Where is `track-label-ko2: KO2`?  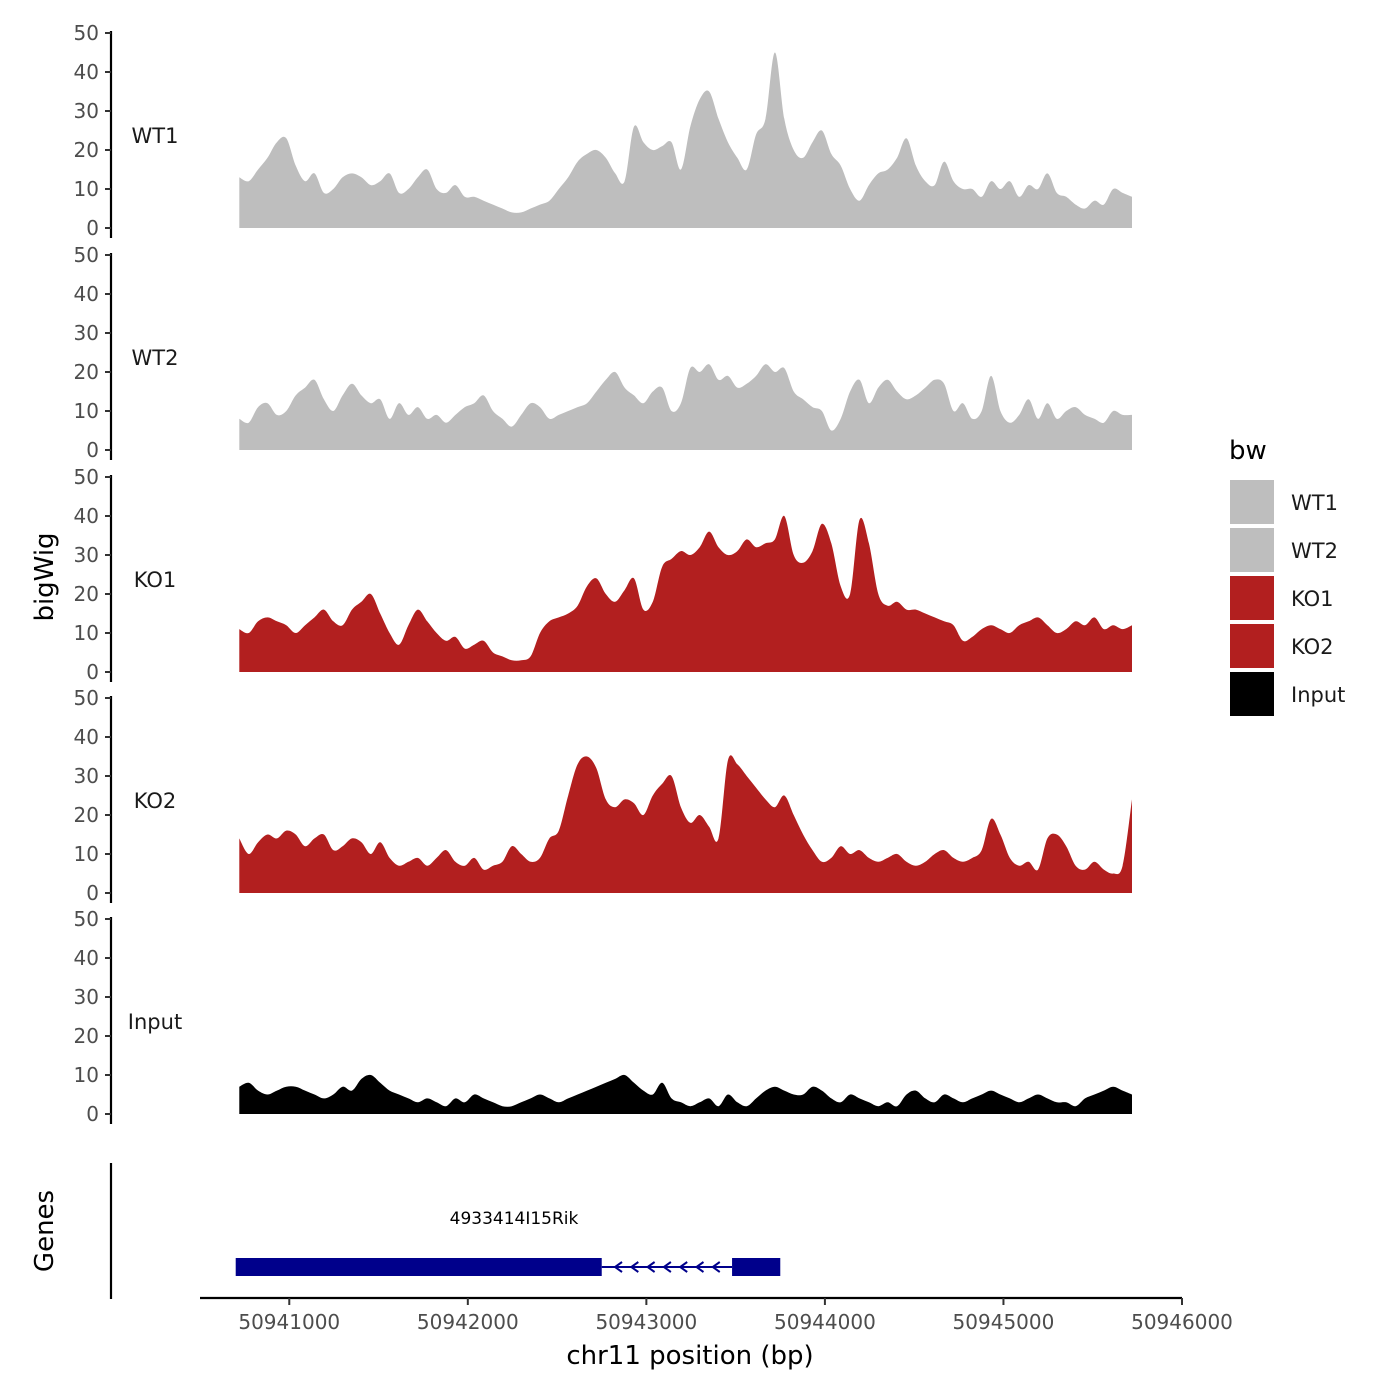 track-label-ko2: KO2 is located at coordinates (155, 801).